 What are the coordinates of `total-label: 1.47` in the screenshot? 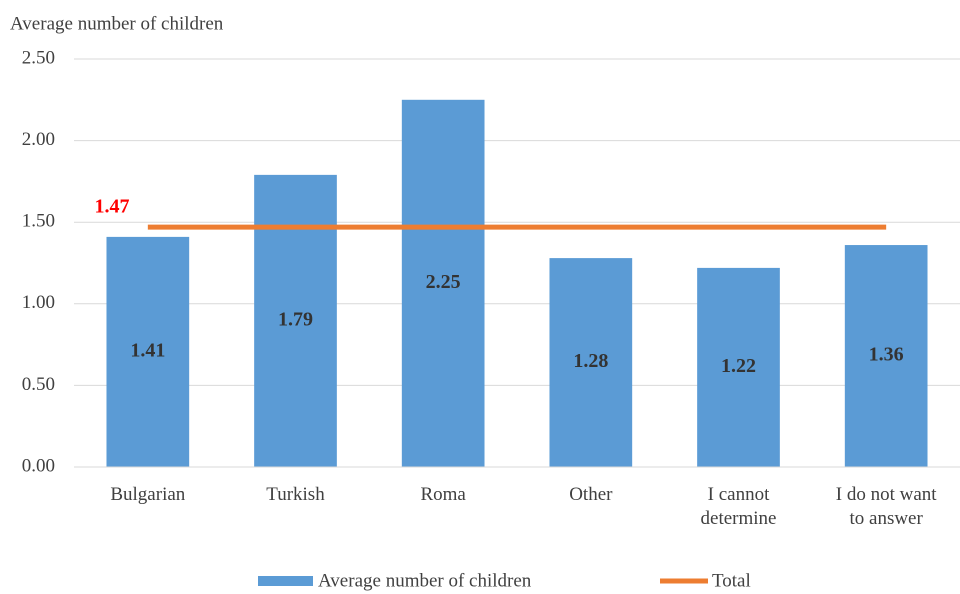 It's located at (112, 207).